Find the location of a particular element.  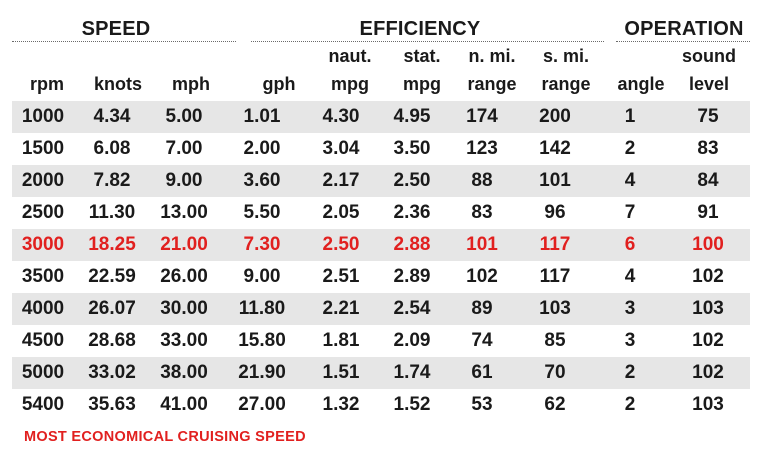

cell-nmi-range: 102 is located at coordinates (482, 276).